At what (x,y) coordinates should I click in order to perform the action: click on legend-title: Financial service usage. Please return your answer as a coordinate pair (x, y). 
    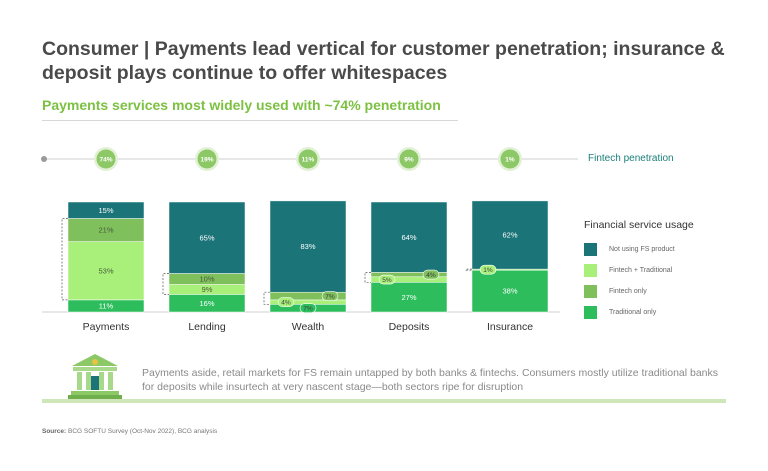
    Looking at the image, I should click on (639, 225).